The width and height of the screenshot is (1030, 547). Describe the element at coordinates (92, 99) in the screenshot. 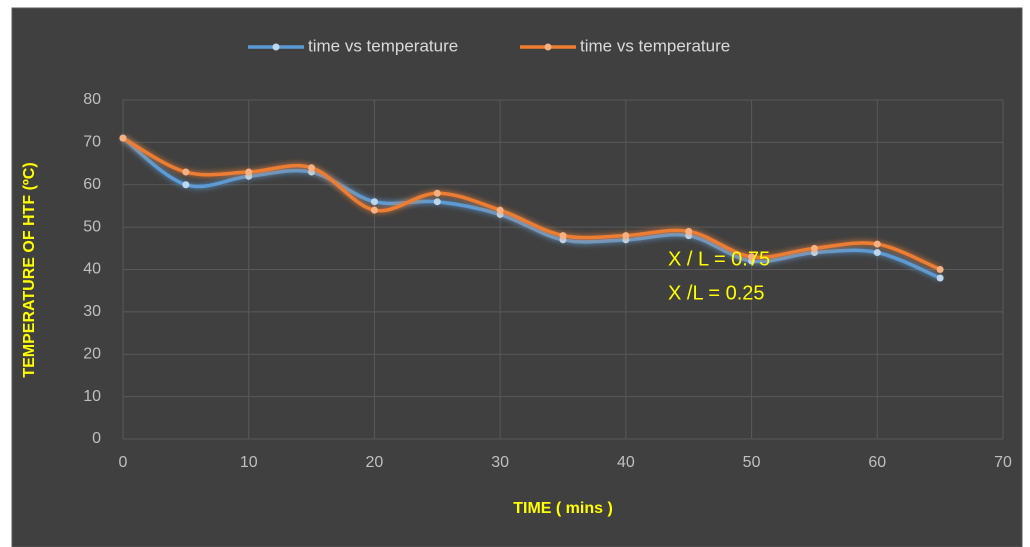

I see `y-tick-label: 80` at that location.